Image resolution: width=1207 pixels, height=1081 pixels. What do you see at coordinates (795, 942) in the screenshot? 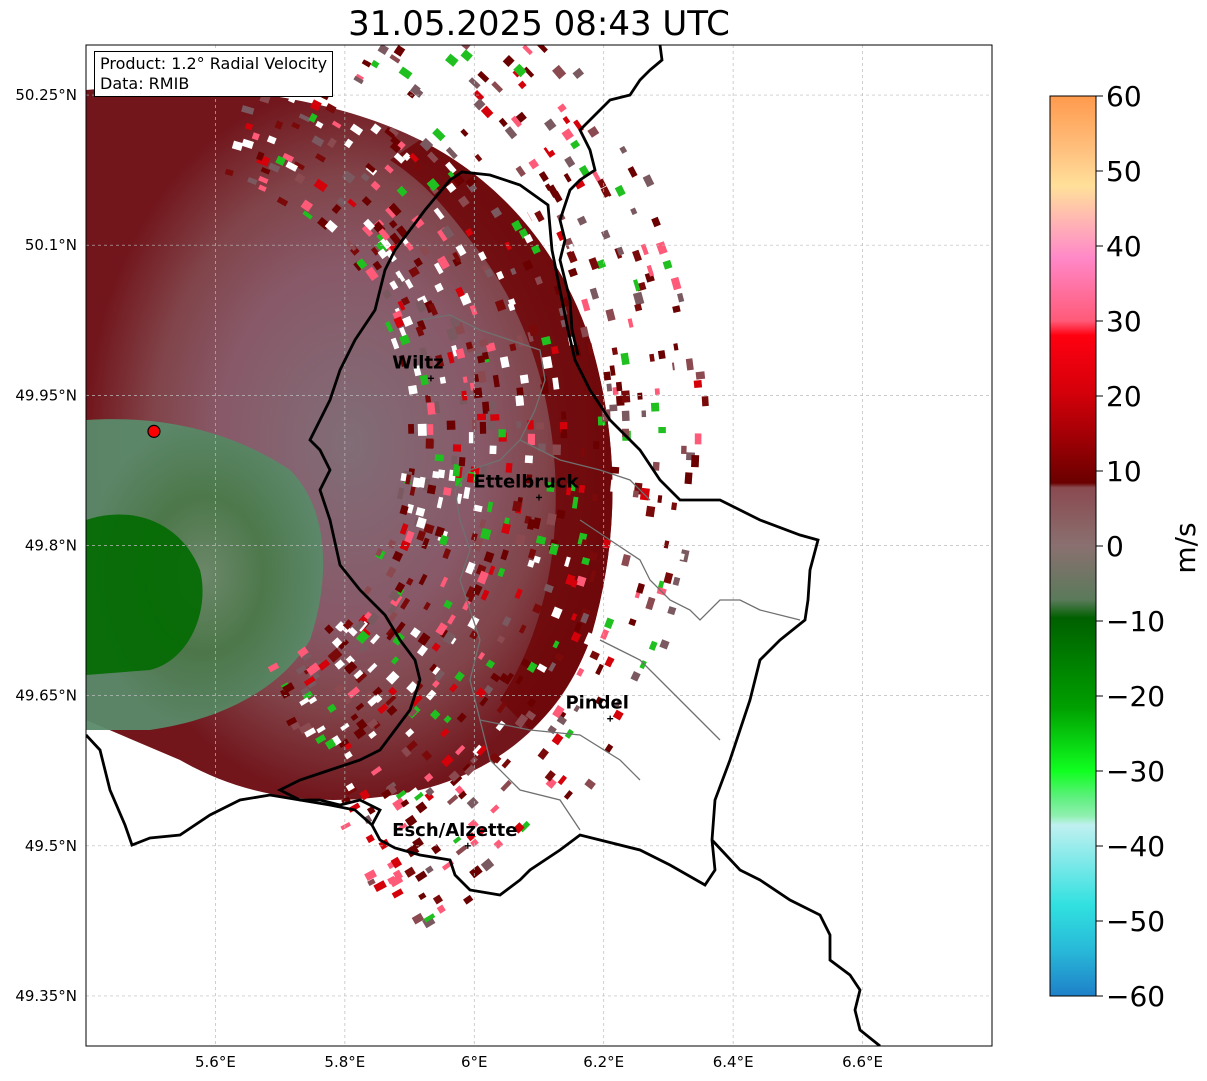
I see `germany-border-south` at bounding box center [795, 942].